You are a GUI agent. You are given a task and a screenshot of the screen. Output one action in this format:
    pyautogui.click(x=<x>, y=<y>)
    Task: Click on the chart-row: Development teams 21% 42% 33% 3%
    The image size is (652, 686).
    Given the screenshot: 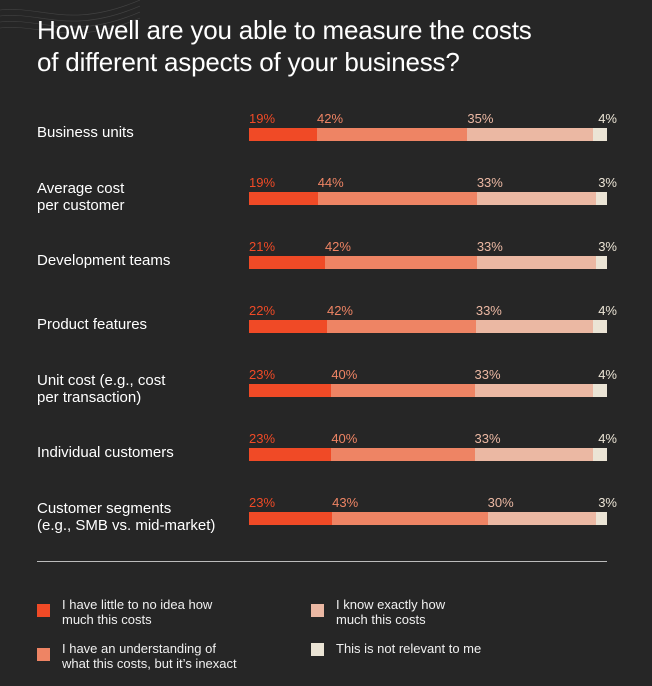 What is the action you would take?
    pyautogui.click(x=326, y=265)
    